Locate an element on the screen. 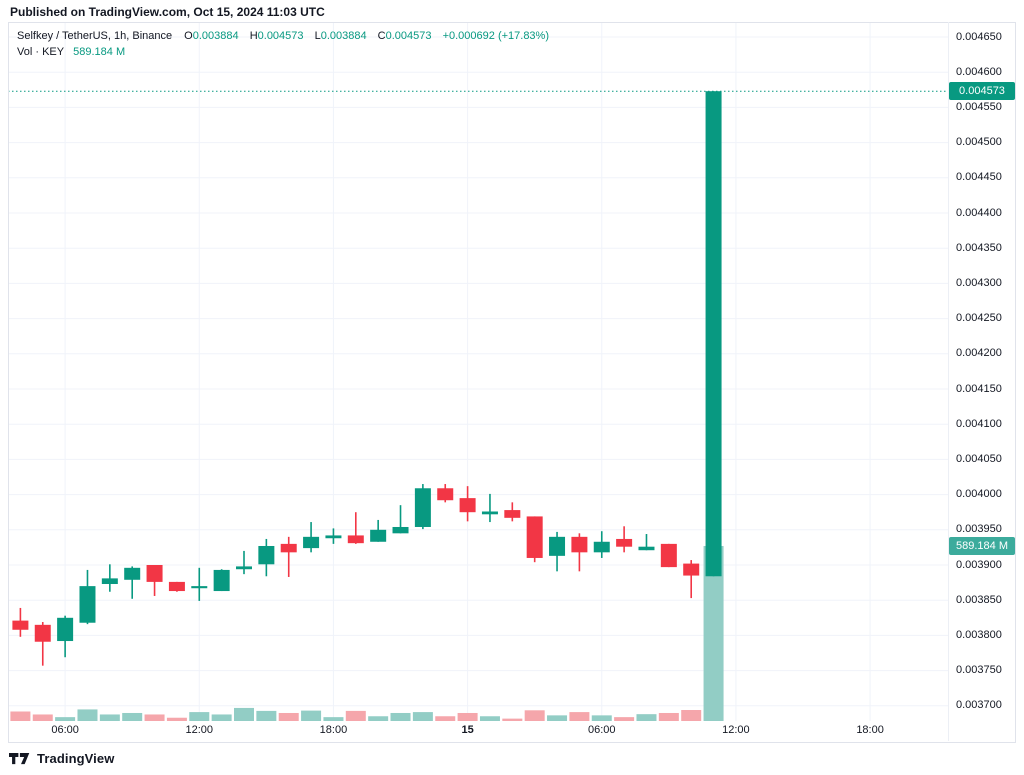 This screenshot has width=1024, height=775. date-tick-label: 15 is located at coordinates (467, 730).